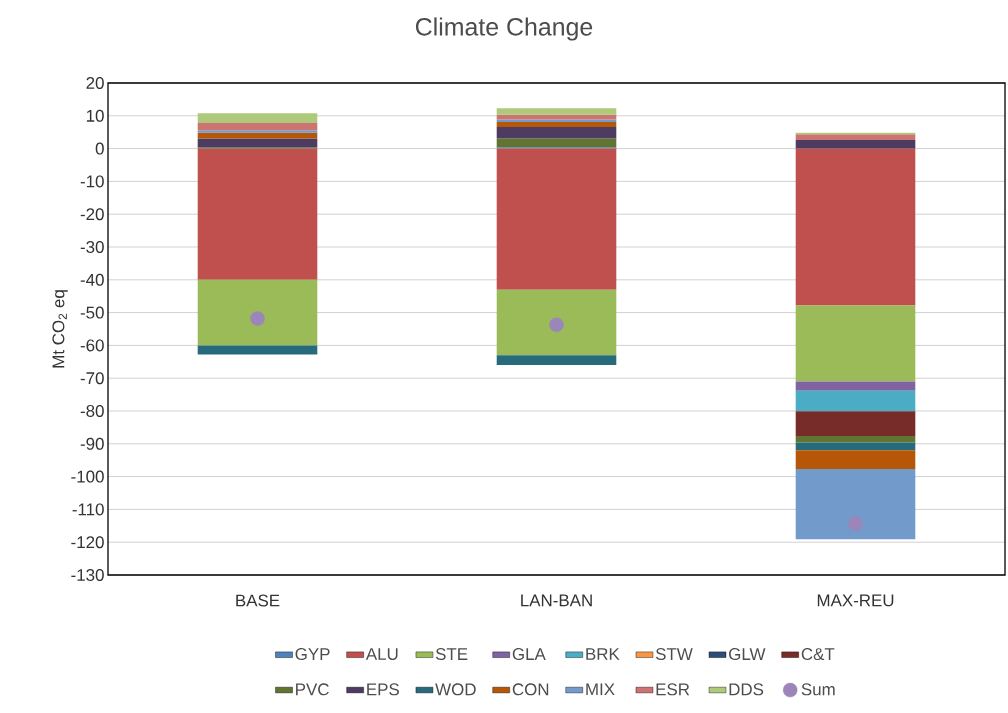  What do you see at coordinates (88, 509) in the screenshot?
I see `y-tick-label: -110` at bounding box center [88, 509].